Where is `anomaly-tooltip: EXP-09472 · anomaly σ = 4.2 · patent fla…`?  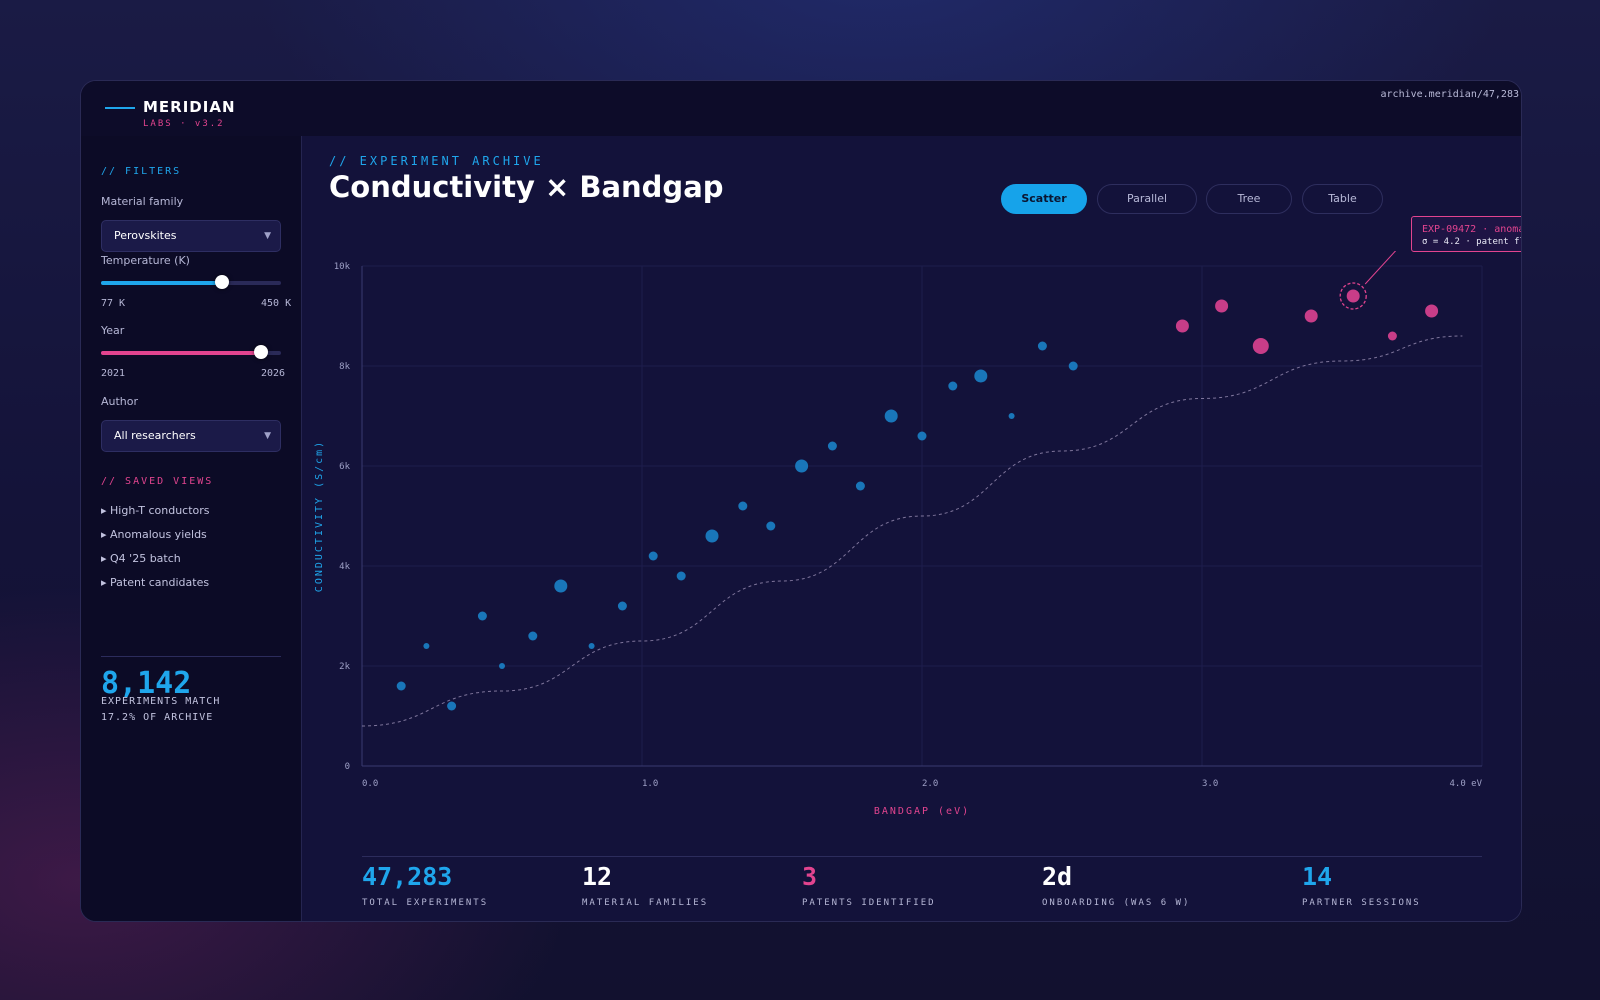
anomaly-tooltip: EXP-09472 · anomaly σ = 4.2 · patent fla… is located at coordinates (1466, 234).